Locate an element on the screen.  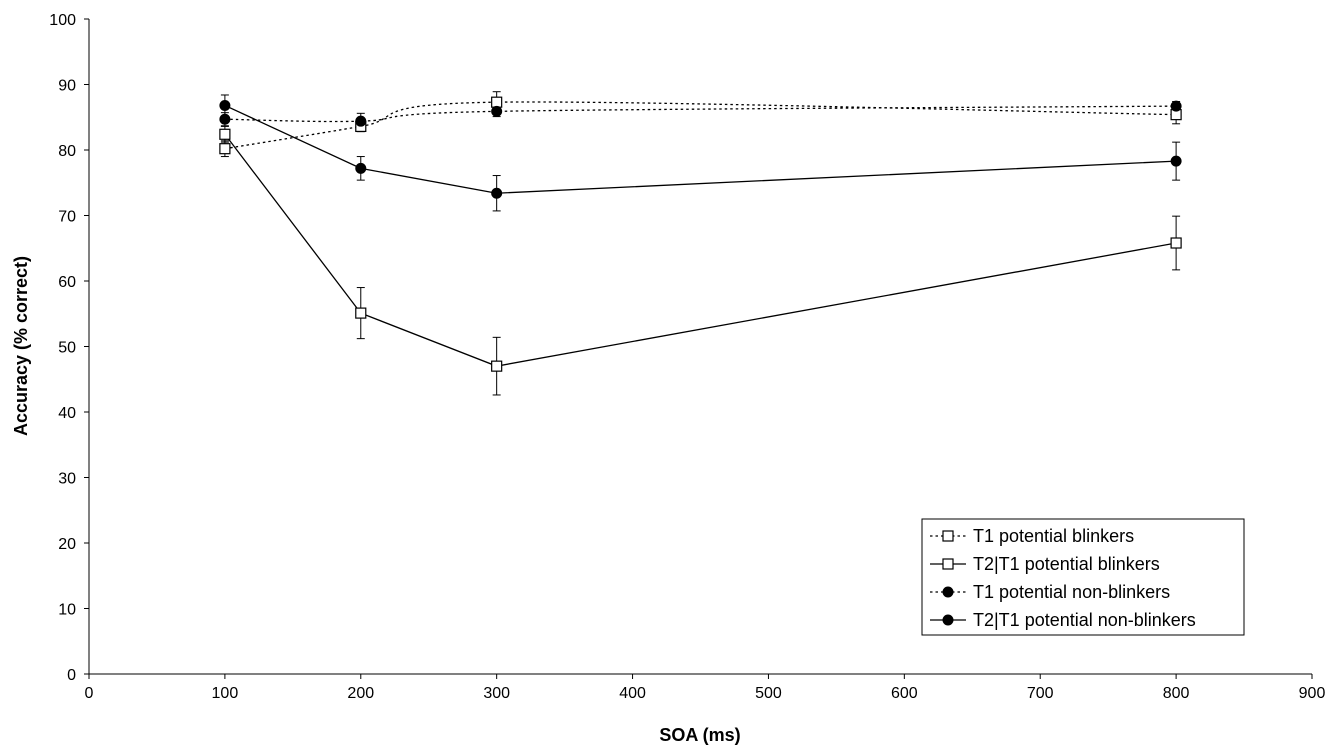
x-tick-label: 400 is located at coordinates (632, 693).